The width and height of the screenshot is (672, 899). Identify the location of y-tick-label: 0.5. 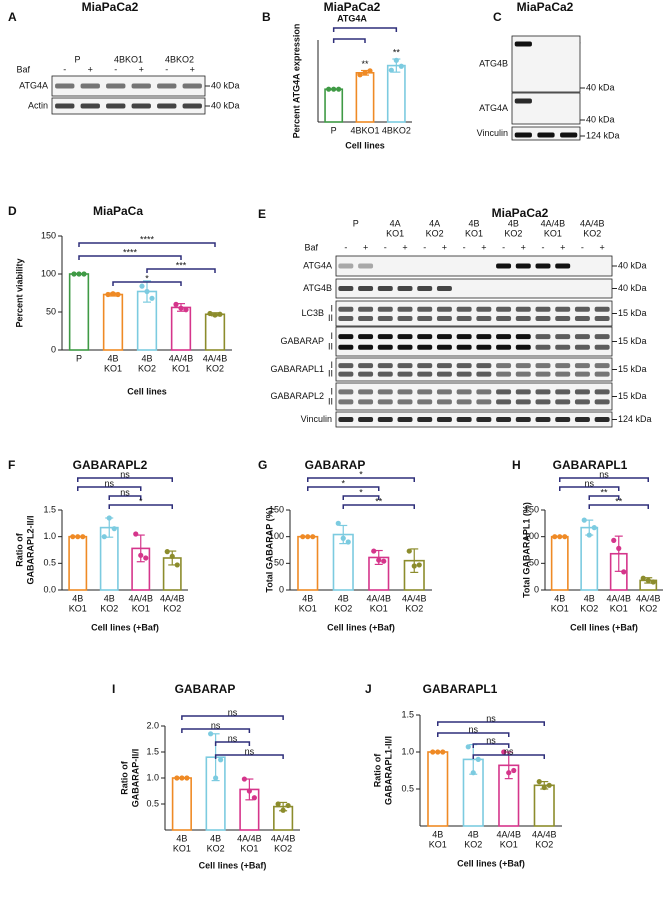
(407, 788).